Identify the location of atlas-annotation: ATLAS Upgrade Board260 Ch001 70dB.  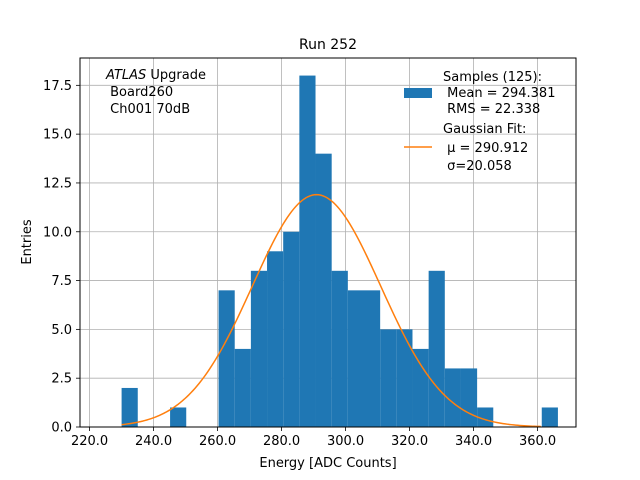
(155, 92).